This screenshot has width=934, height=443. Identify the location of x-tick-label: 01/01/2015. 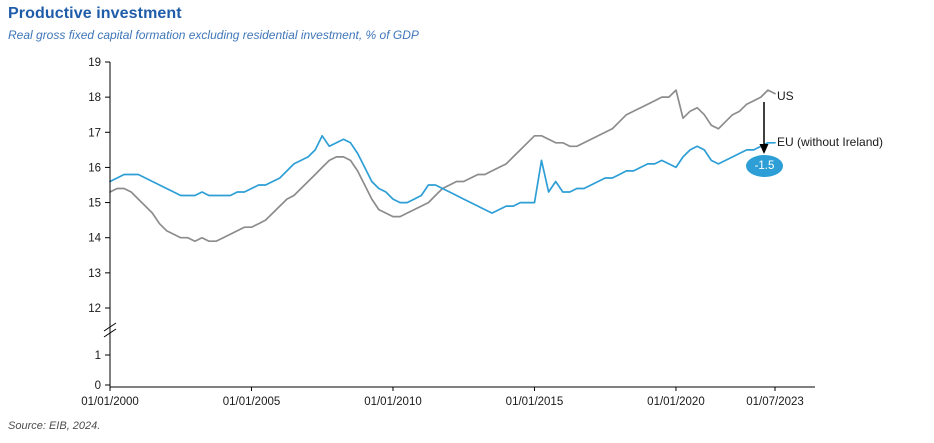
(535, 402).